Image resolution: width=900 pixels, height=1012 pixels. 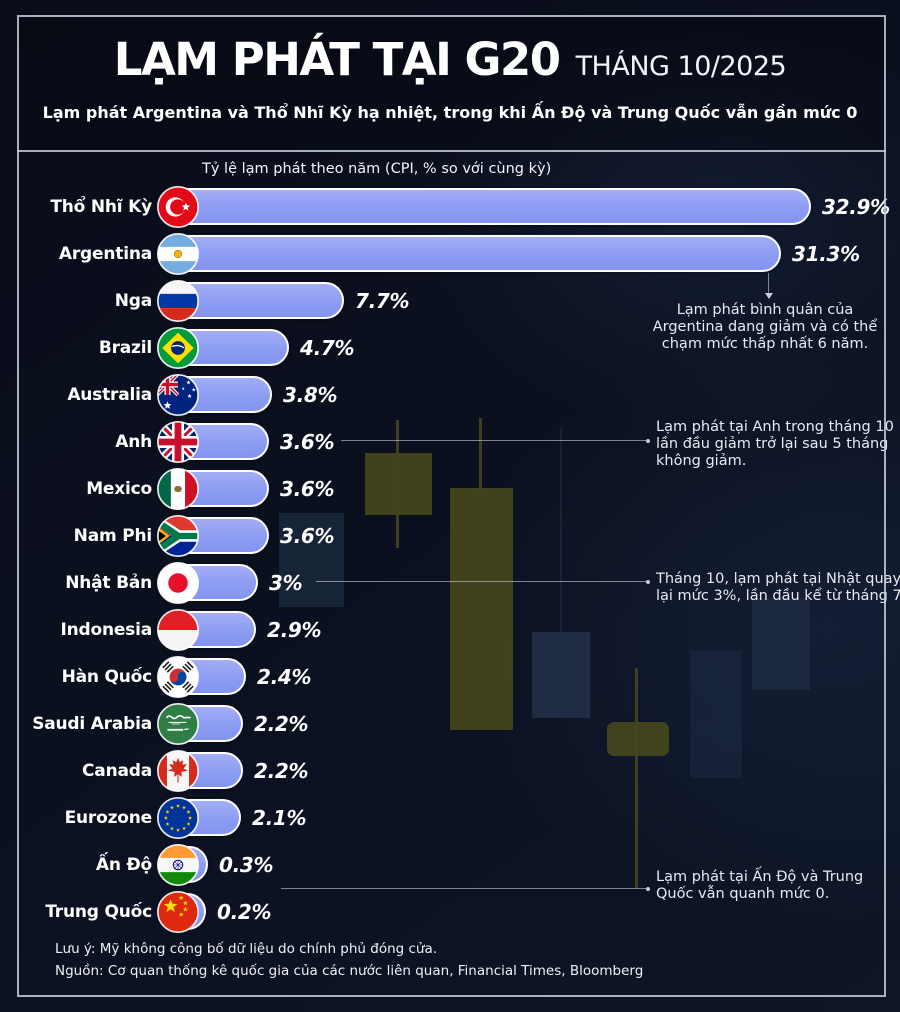 What do you see at coordinates (119, 488) in the screenshot?
I see `country-label: Mexico` at bounding box center [119, 488].